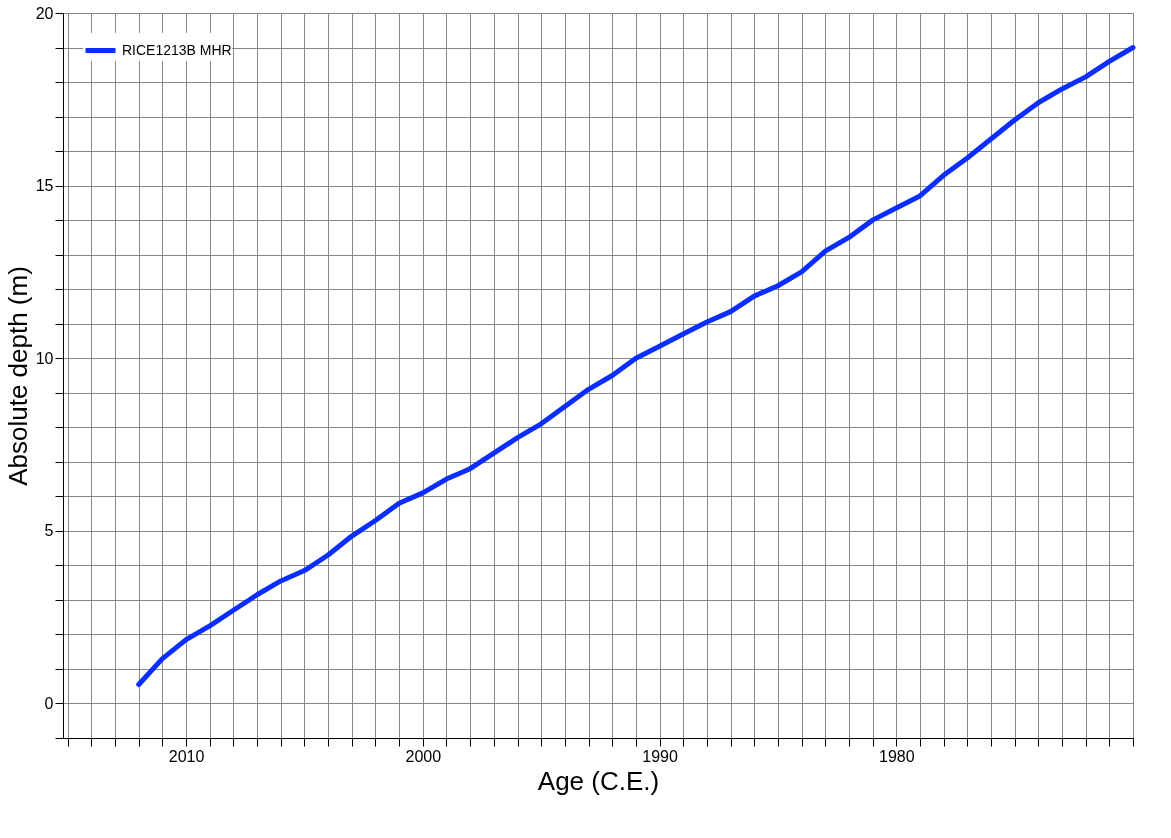  What do you see at coordinates (186, 756) in the screenshot?
I see `x-tick-label: 2010` at bounding box center [186, 756].